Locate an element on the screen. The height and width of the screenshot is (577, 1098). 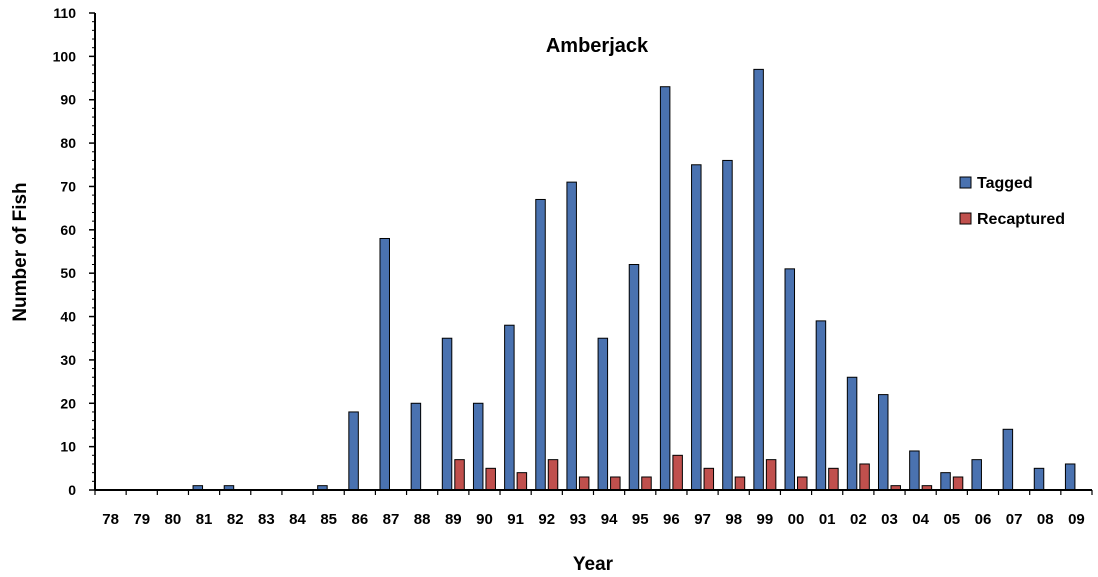
y-tick-label: 60 is located at coordinates (68, 230).